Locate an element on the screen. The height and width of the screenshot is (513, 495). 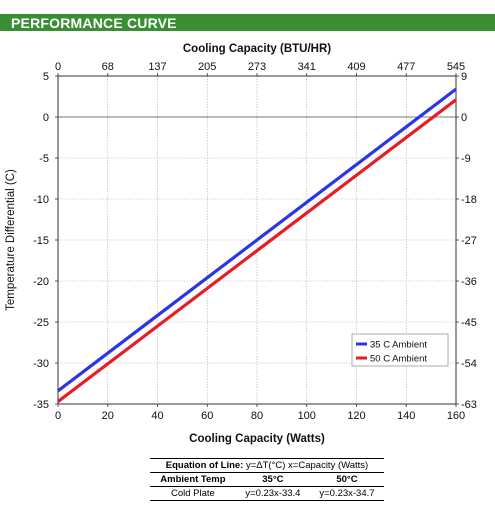
legend-label: 50 C Ambient is located at coordinates (398, 359).